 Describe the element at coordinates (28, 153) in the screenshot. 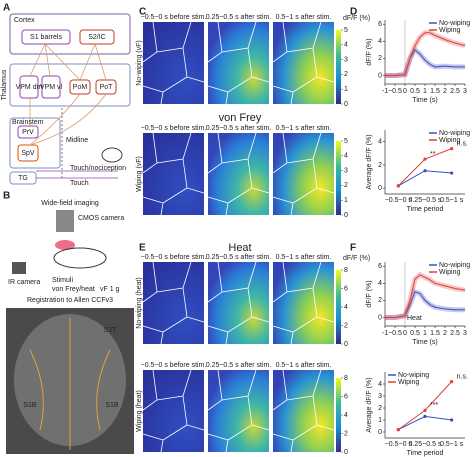

I see `spv-box` at that location.